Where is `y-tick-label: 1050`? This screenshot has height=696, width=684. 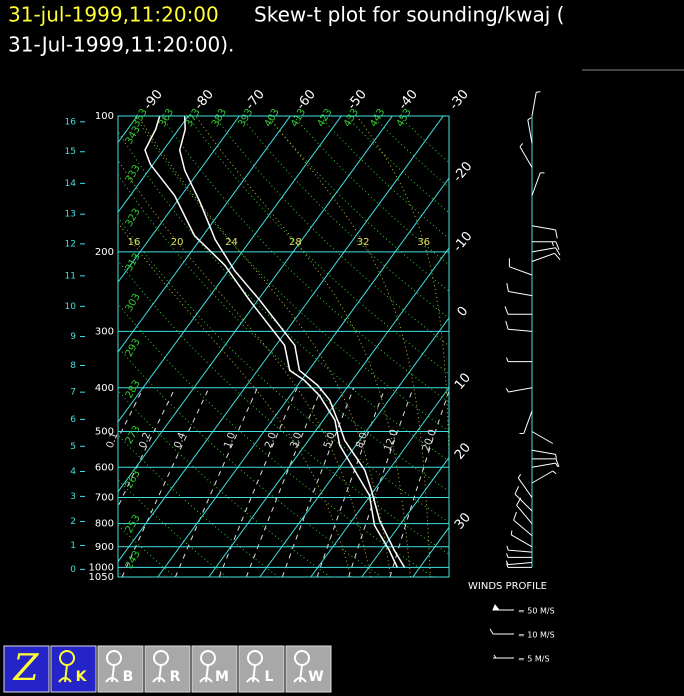
y-tick-label: 1050 is located at coordinates (101, 577).